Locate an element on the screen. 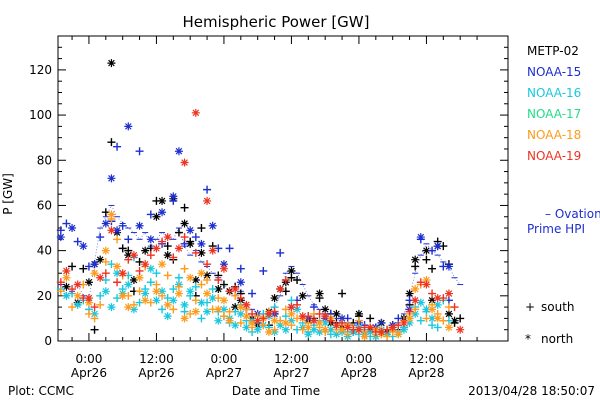  y-axis-label: P [GW] is located at coordinates (8, 194).